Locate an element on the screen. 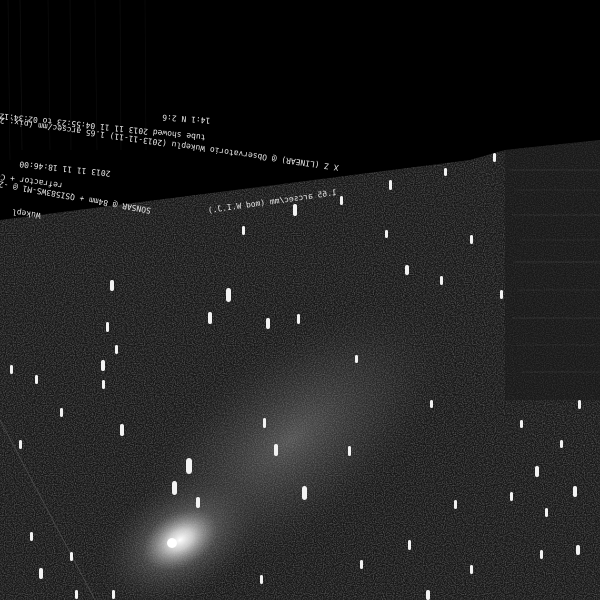 The width and height of the screenshot is (600, 600). sensor-streaks-right is located at coordinates (552, 270).